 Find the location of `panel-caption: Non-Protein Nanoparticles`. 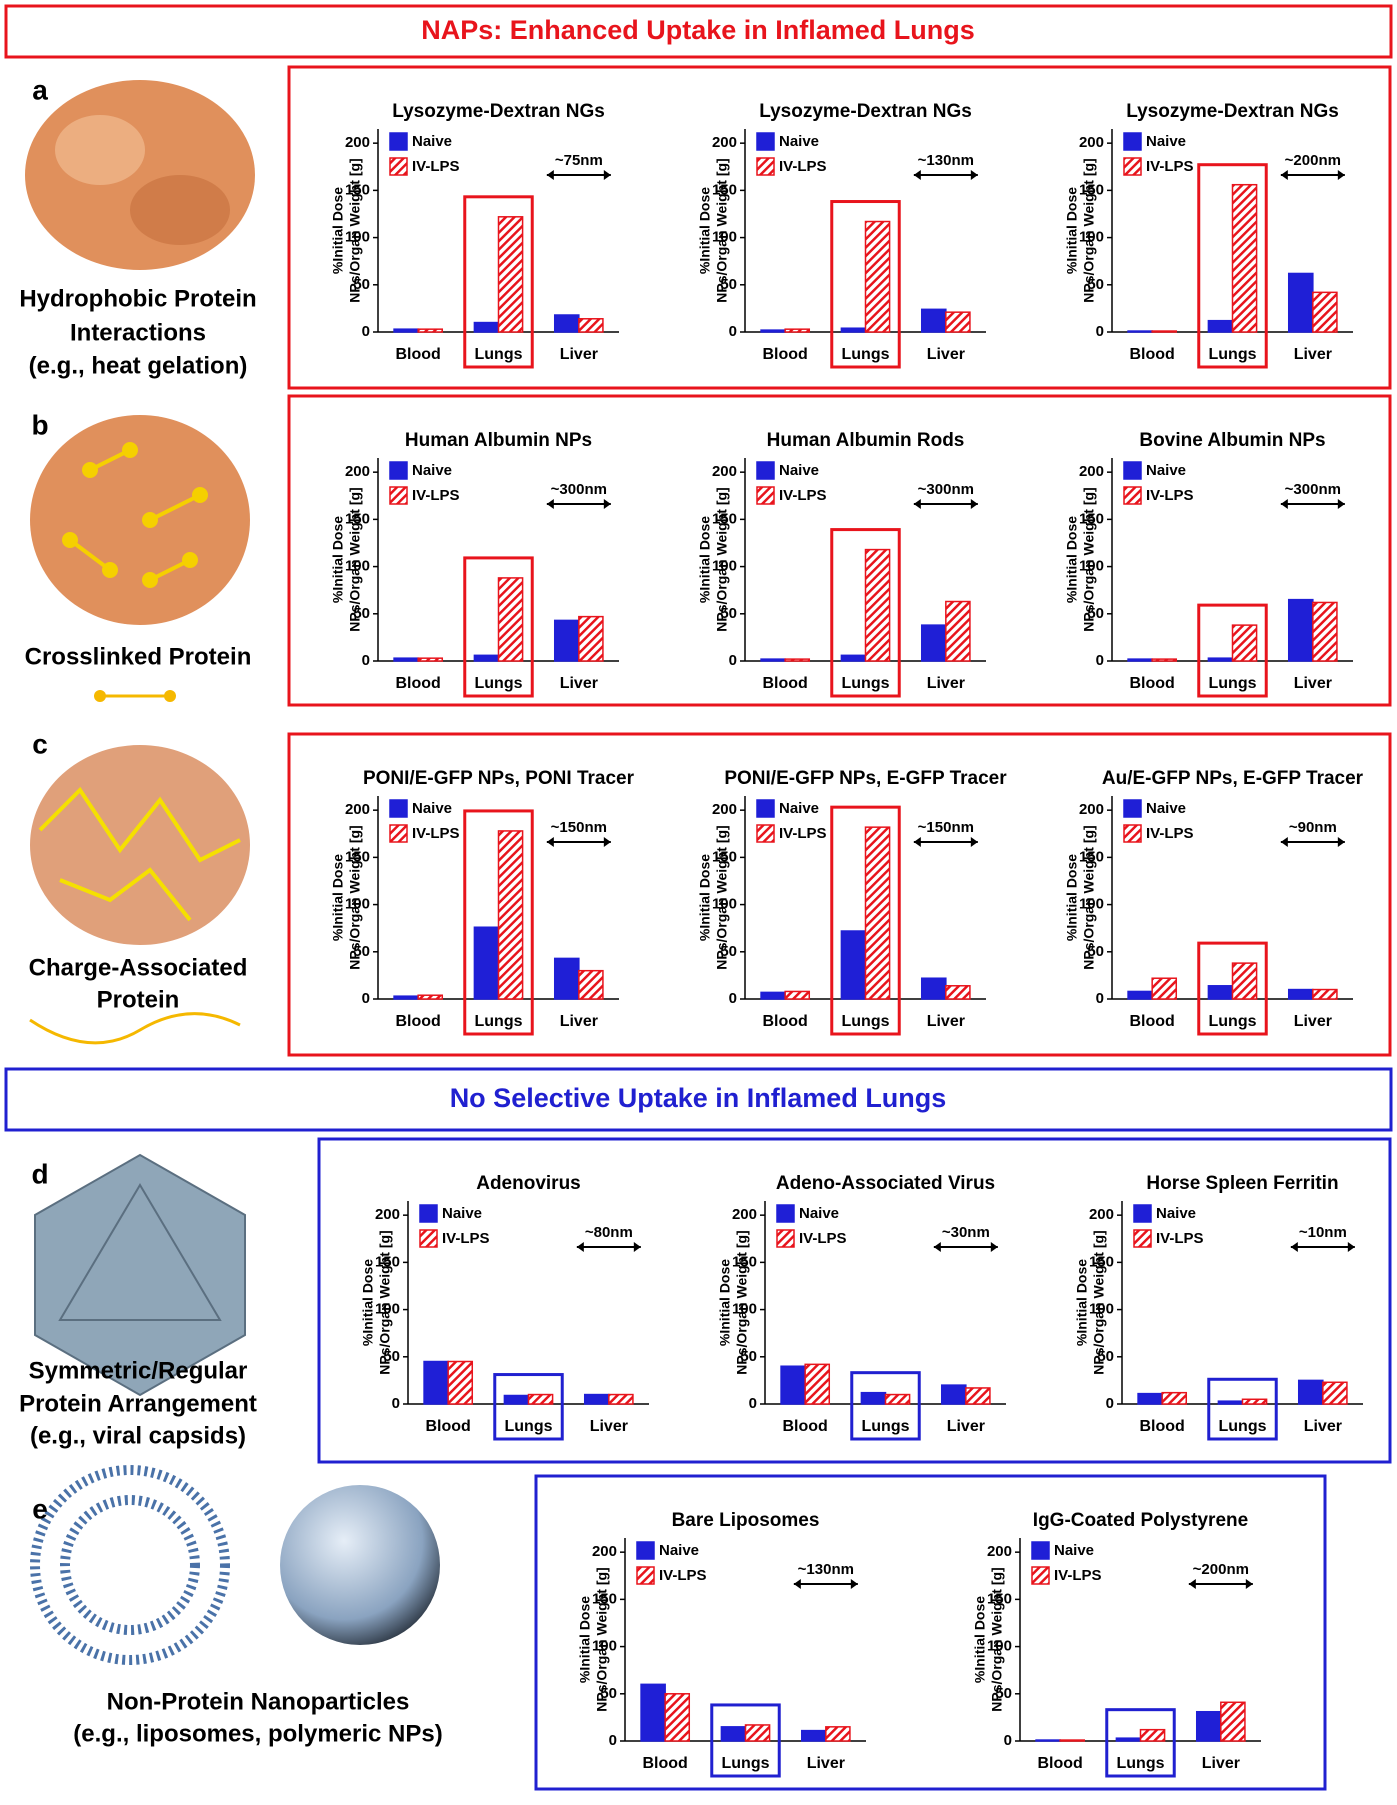

panel-caption: Non-Protein Nanoparticles is located at coordinates (258, 1701).